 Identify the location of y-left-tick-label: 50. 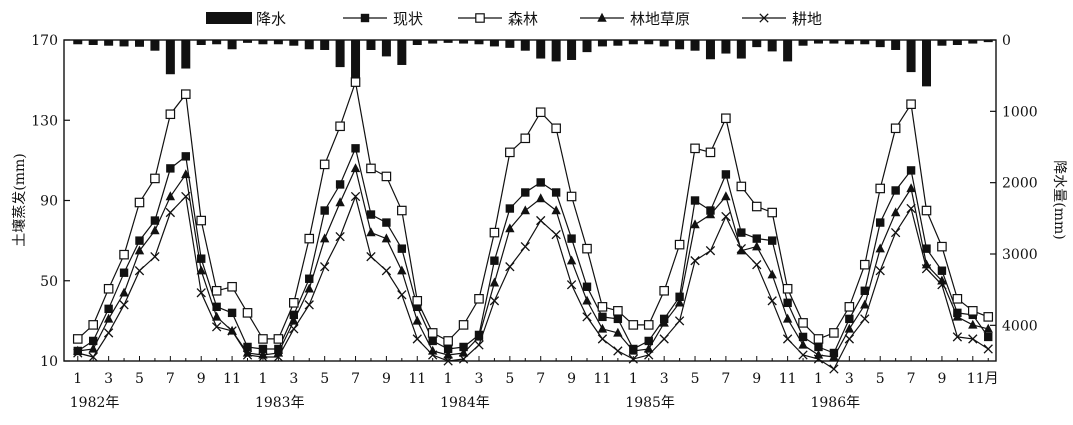
(49, 282).